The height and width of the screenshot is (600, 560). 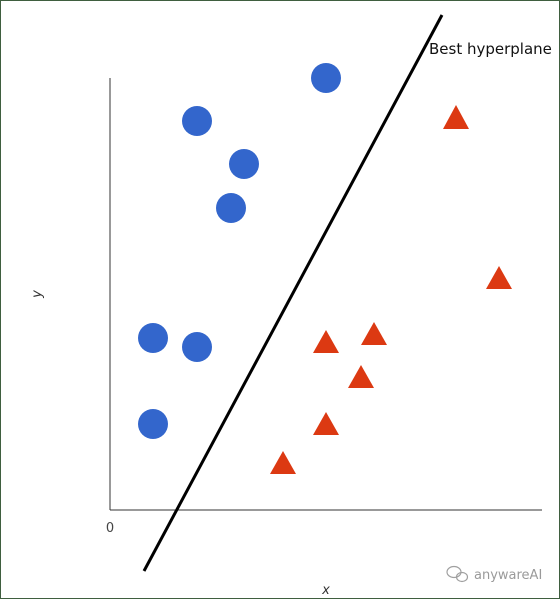 I want to click on x-axis-label: x, so click(x=325, y=590).